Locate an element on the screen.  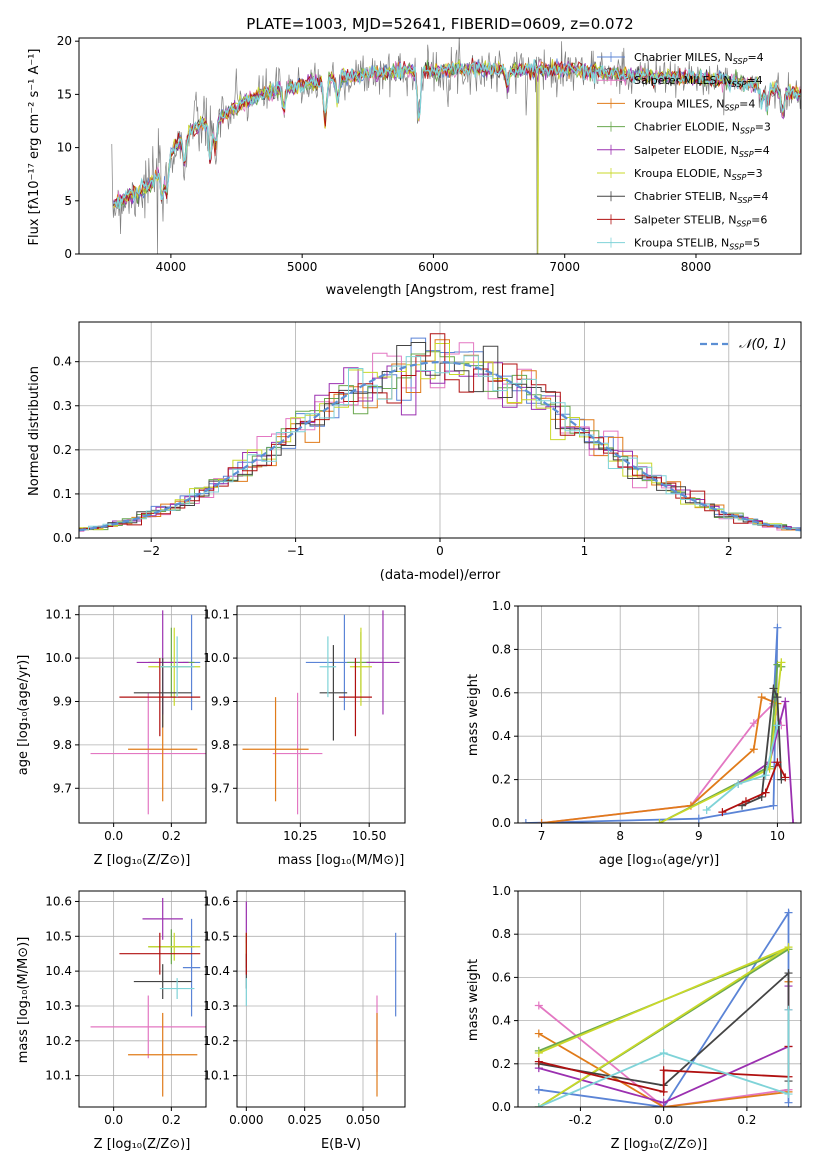
spectrum-xlabel: wavelength [Angstrom, rest frame] is located at coordinates (440, 290).